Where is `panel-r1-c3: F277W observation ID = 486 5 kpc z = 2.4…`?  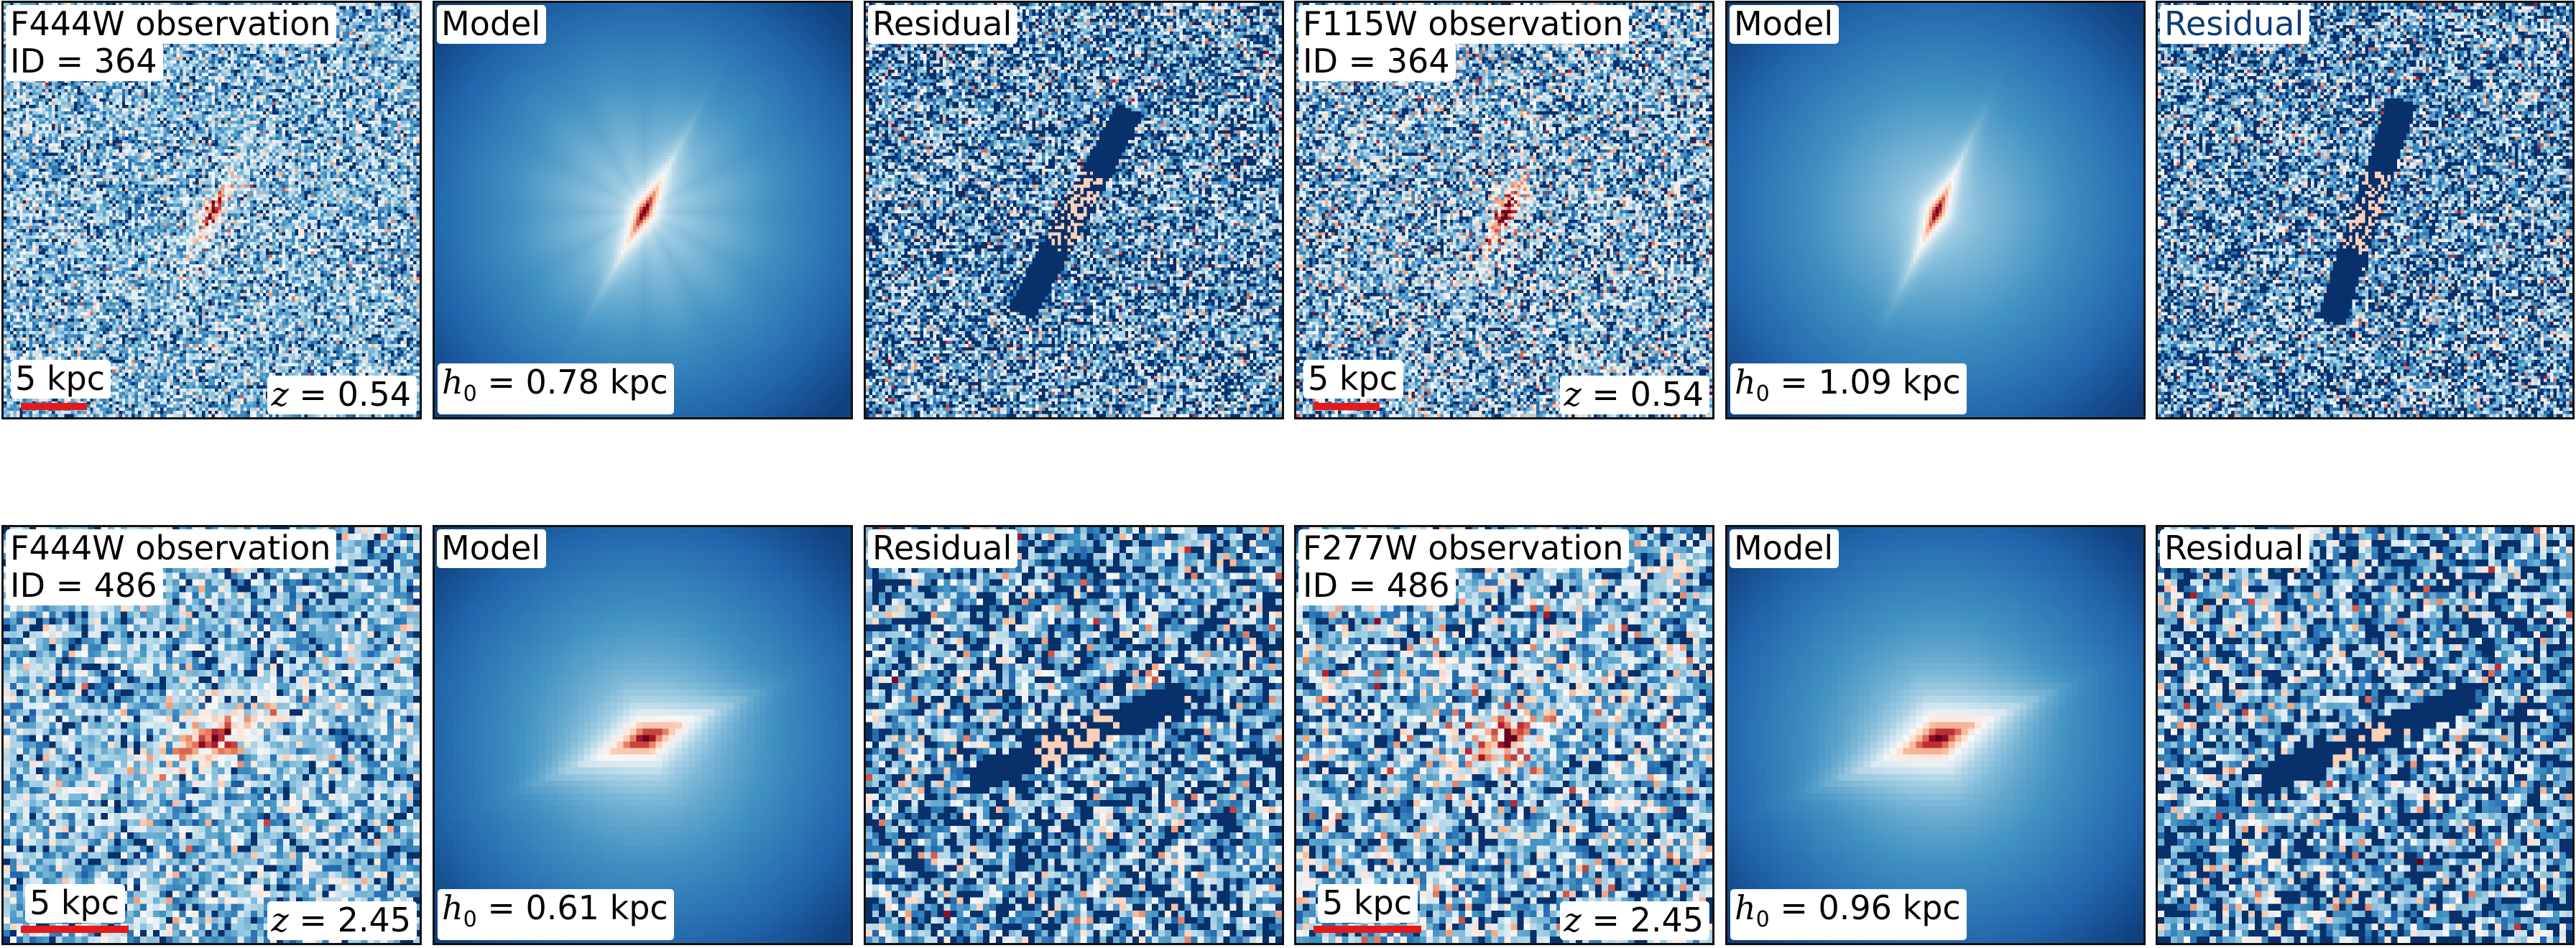
panel-r1-c3: F277W observation ID = 486 5 kpc z = 2.4… is located at coordinates (1504, 735).